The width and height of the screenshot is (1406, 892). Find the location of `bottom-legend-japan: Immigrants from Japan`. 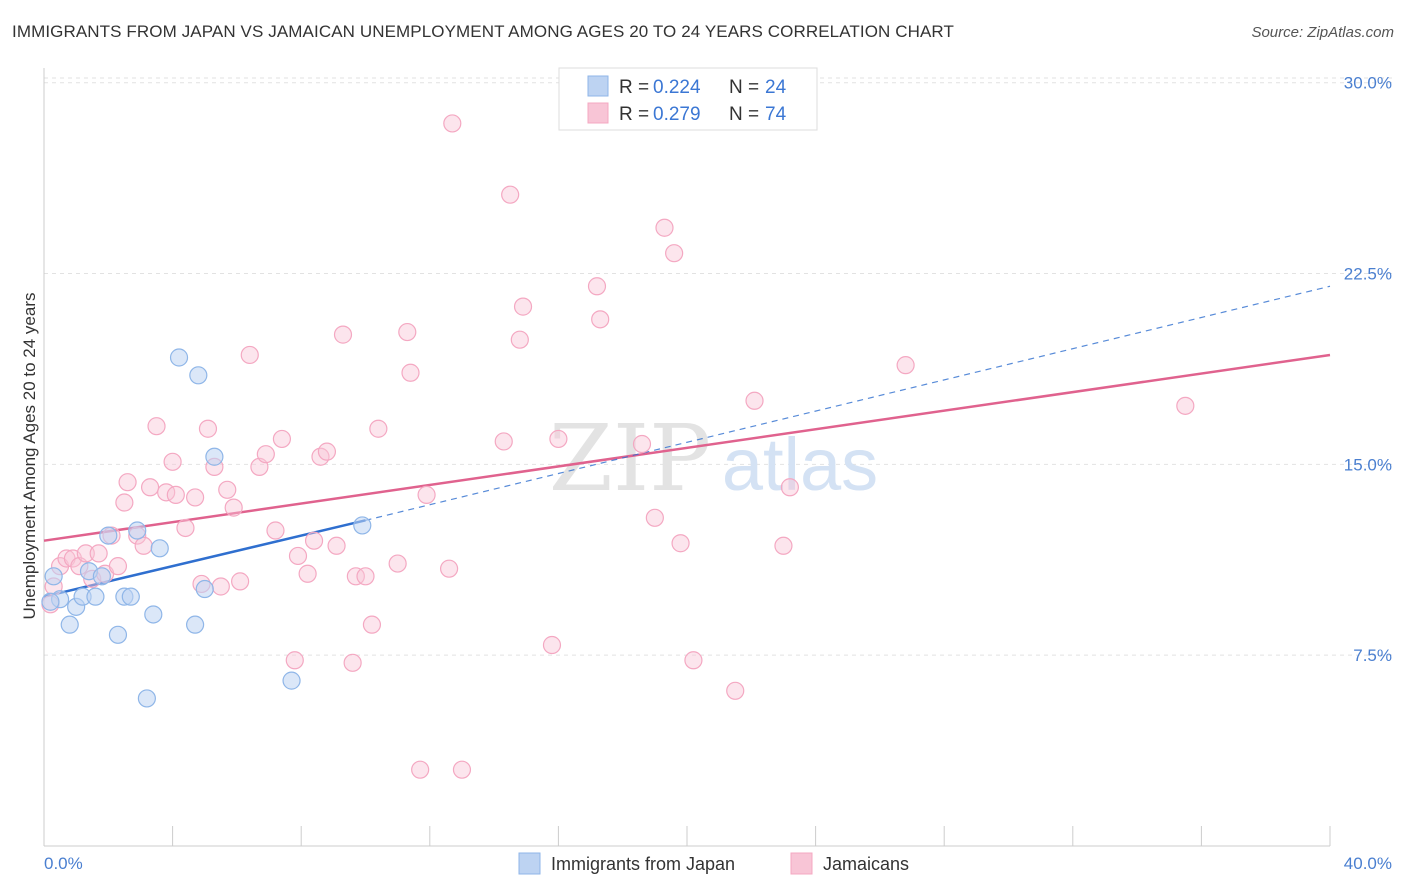

bottom-legend-japan: Immigrants from Japan is located at coordinates (643, 864).